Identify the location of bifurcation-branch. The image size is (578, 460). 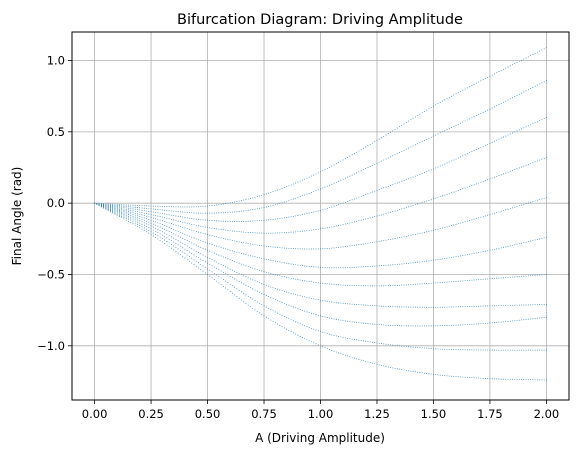
(320, 235).